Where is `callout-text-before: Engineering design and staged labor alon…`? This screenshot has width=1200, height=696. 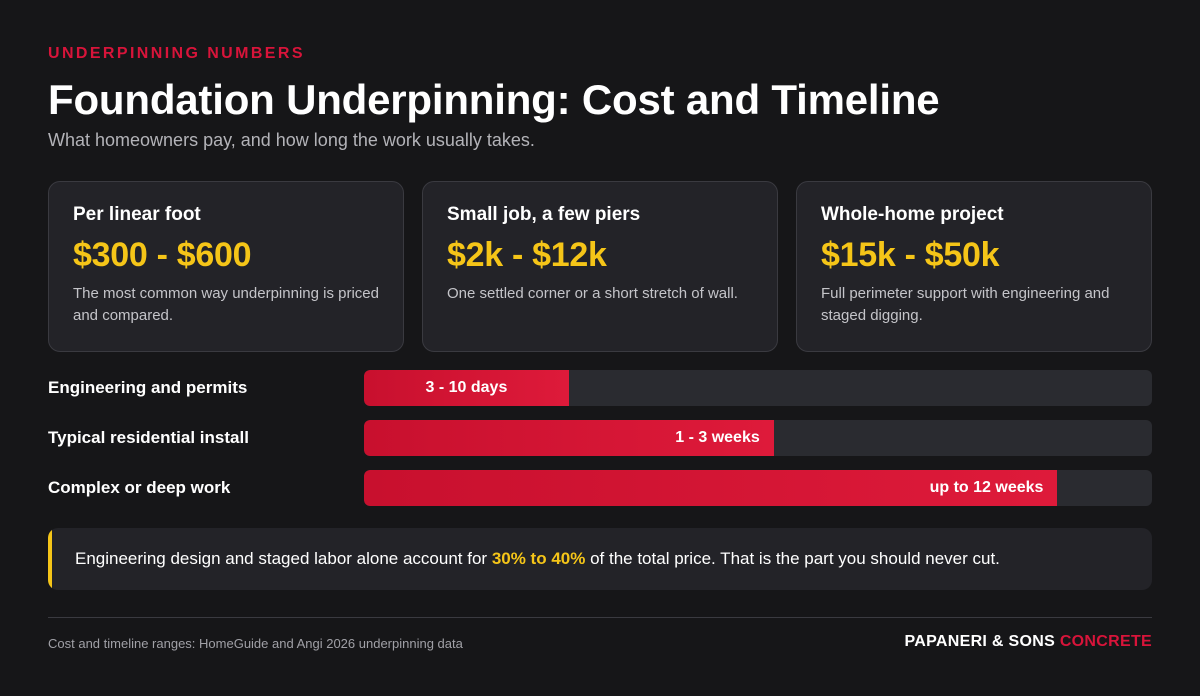
callout-text-before: Engineering design and staged labor alon… is located at coordinates (283, 558).